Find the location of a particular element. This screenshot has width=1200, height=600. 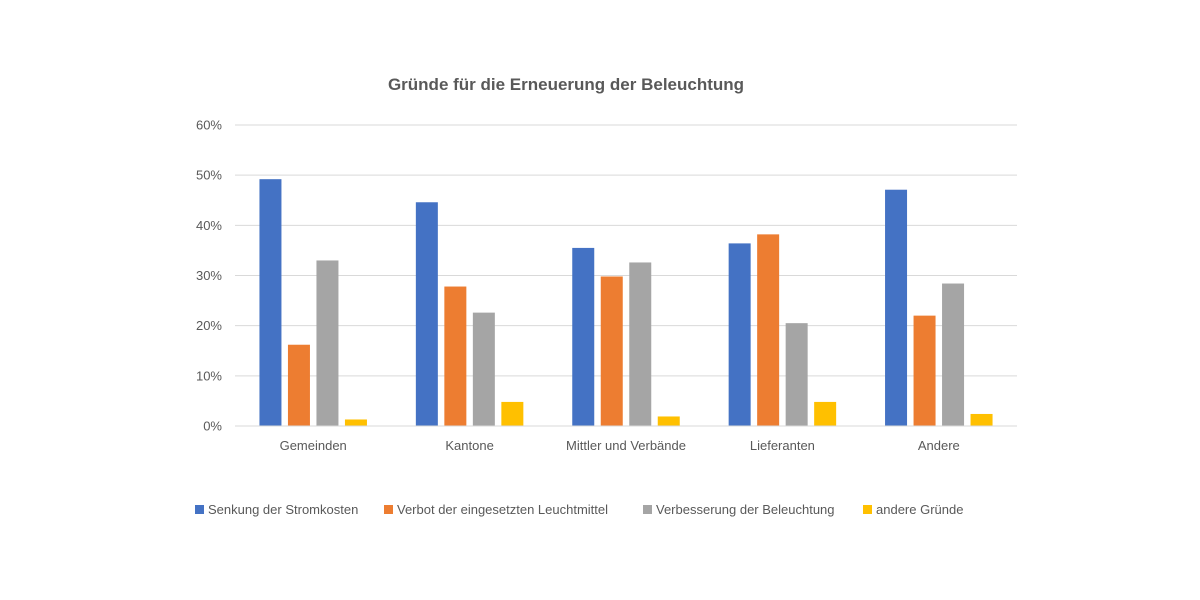

y-tick-label: 50% is located at coordinates (209, 175).